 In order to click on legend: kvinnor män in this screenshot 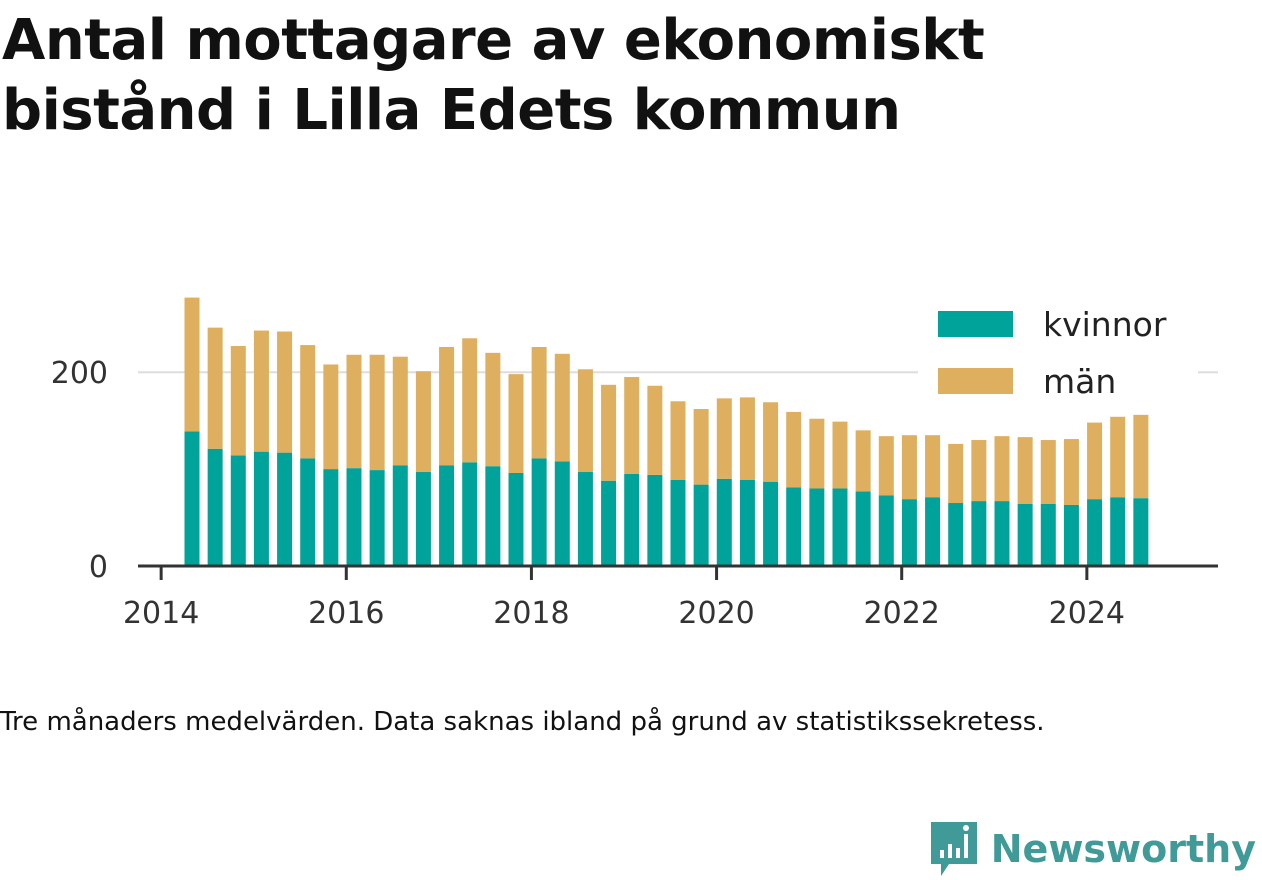, I will do `click(1058, 354)`.